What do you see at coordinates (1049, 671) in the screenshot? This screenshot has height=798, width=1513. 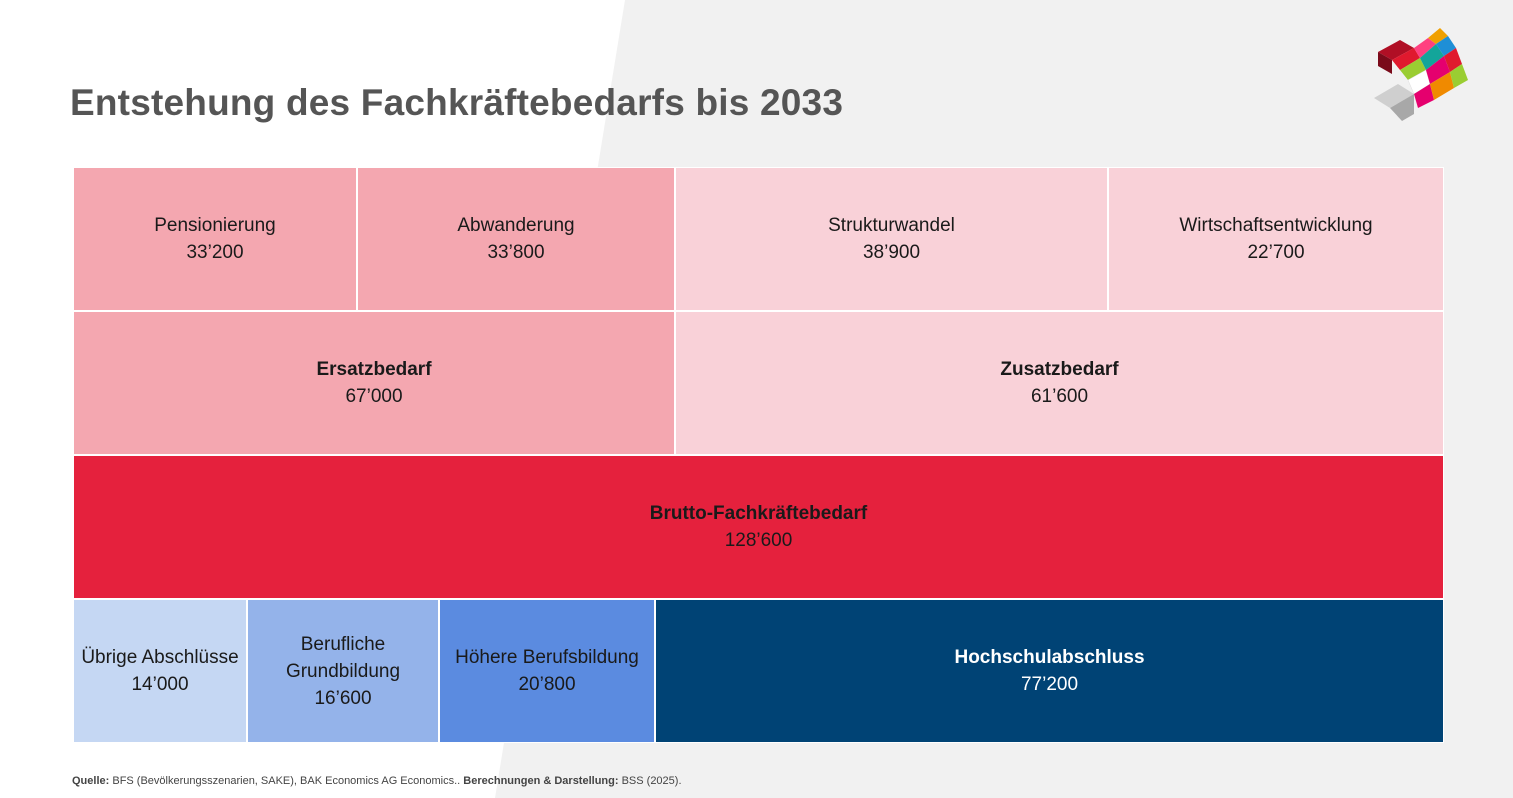 I see `cell-hochschulabschluss: Hochschulabschluss 77’200` at bounding box center [1049, 671].